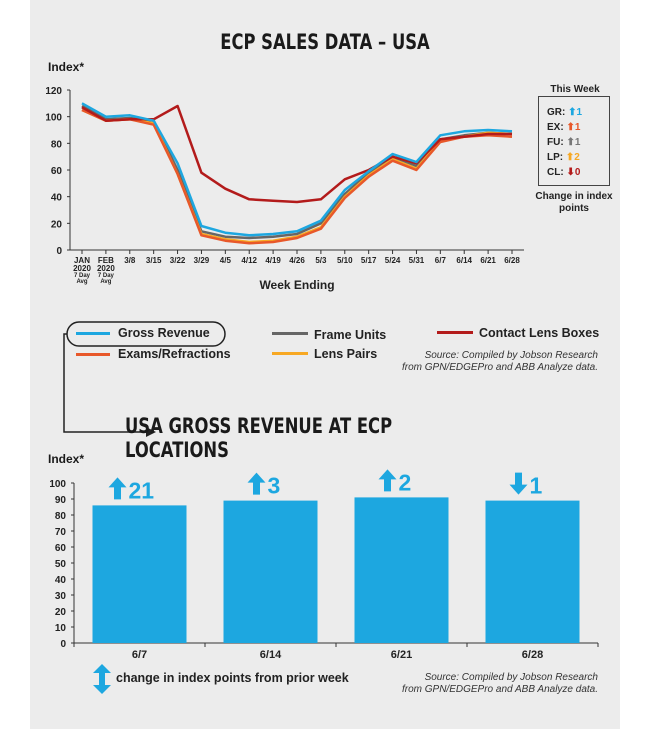  Describe the element at coordinates (512, 260) in the screenshot. I see `x-tick-label: 6/28` at that location.